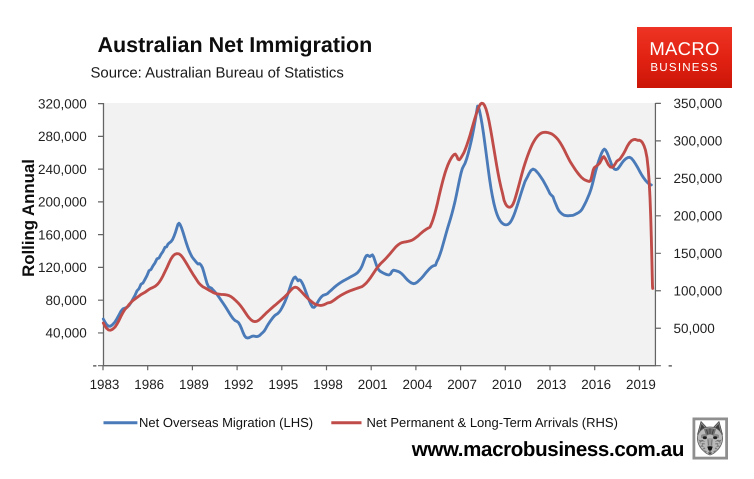  Describe the element at coordinates (698, 178) in the screenshot. I see `svg-text: 250,000` at that location.